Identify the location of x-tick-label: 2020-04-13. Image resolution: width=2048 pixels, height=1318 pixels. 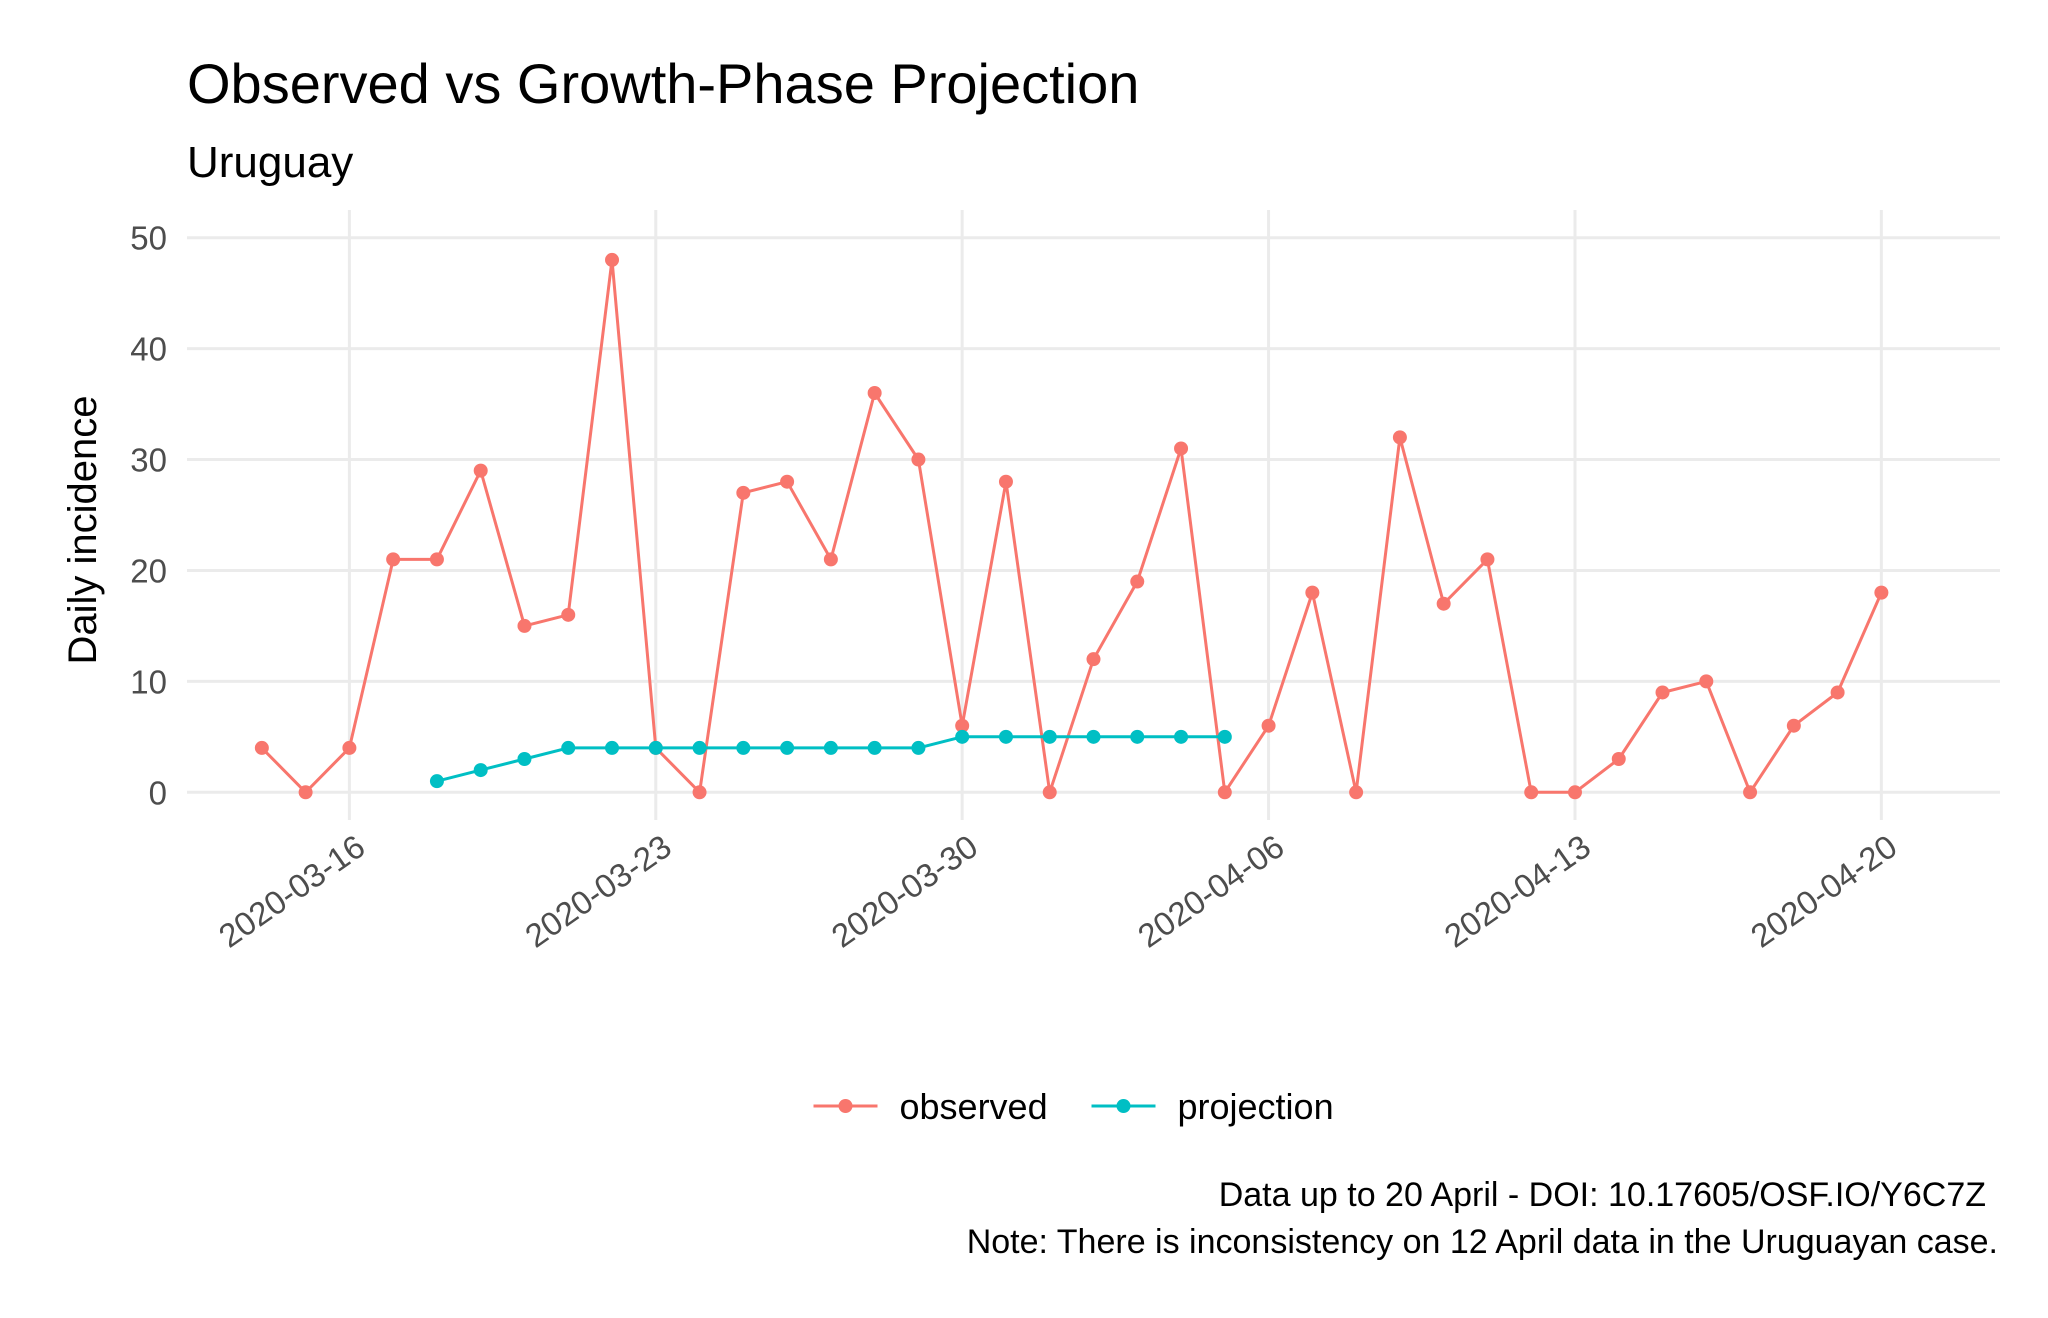
(1517, 890).